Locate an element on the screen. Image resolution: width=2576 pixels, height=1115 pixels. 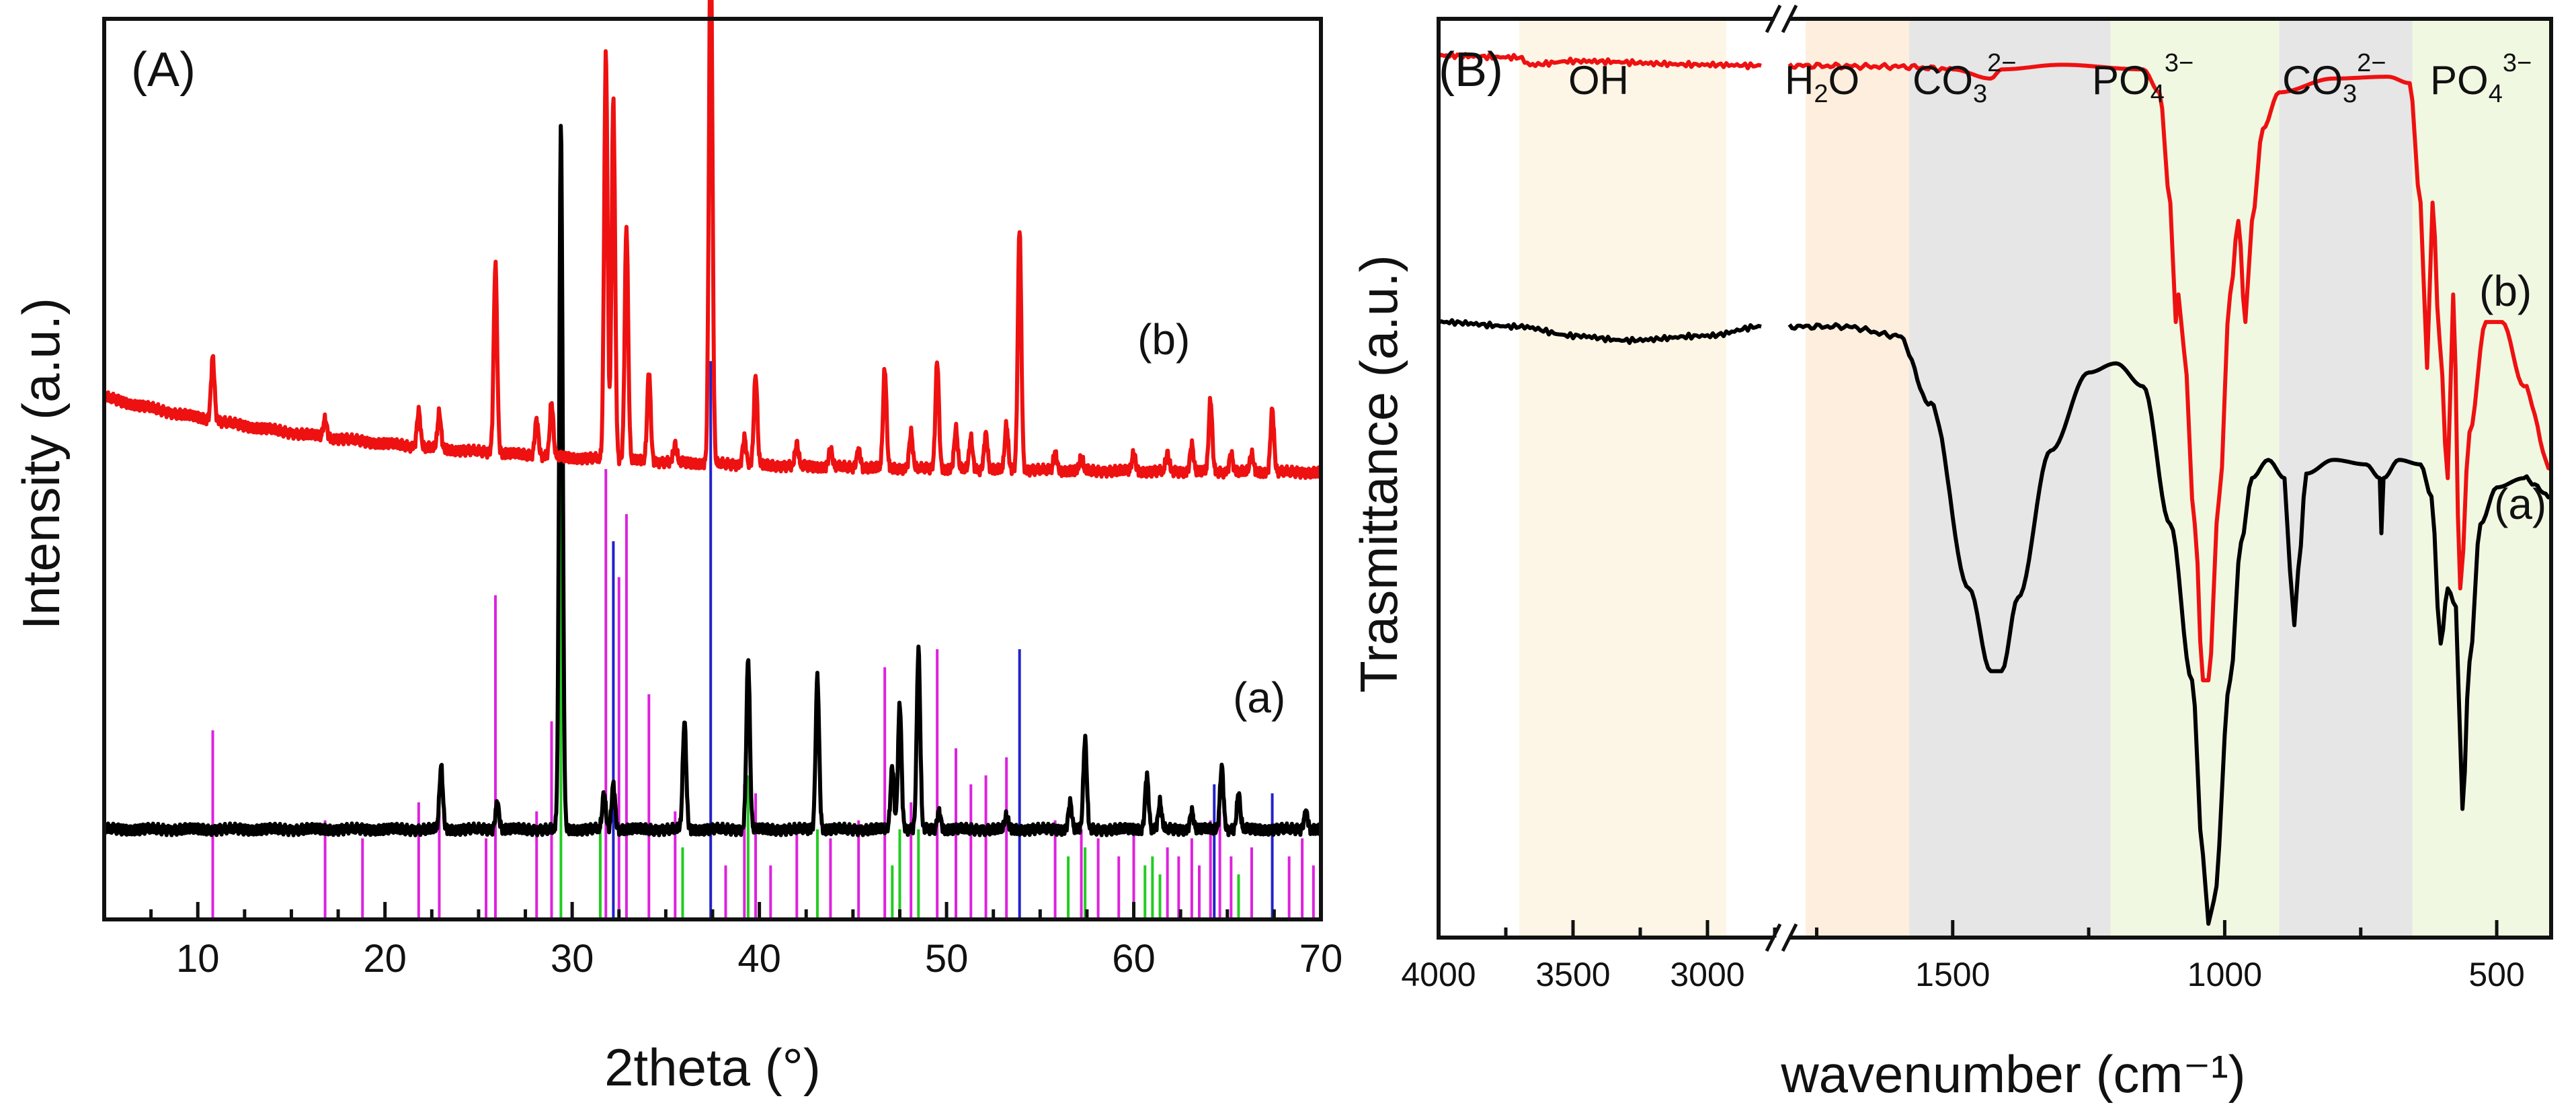
xrd-x-axis-title: 2theta (°) is located at coordinates (712, 1067).